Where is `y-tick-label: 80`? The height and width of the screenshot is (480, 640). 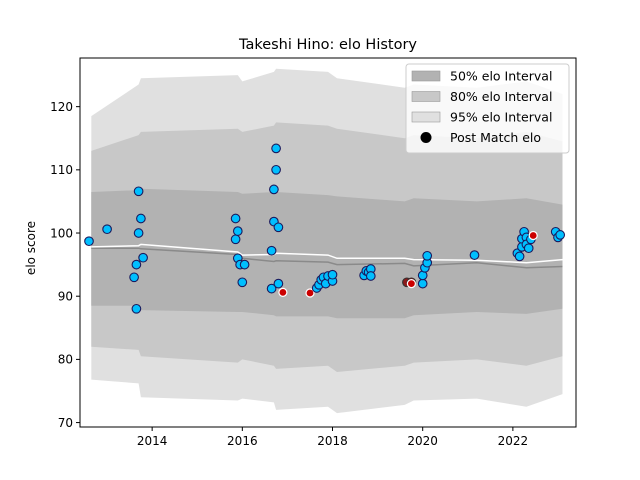 y-tick-label: 80 is located at coordinates (65, 360).